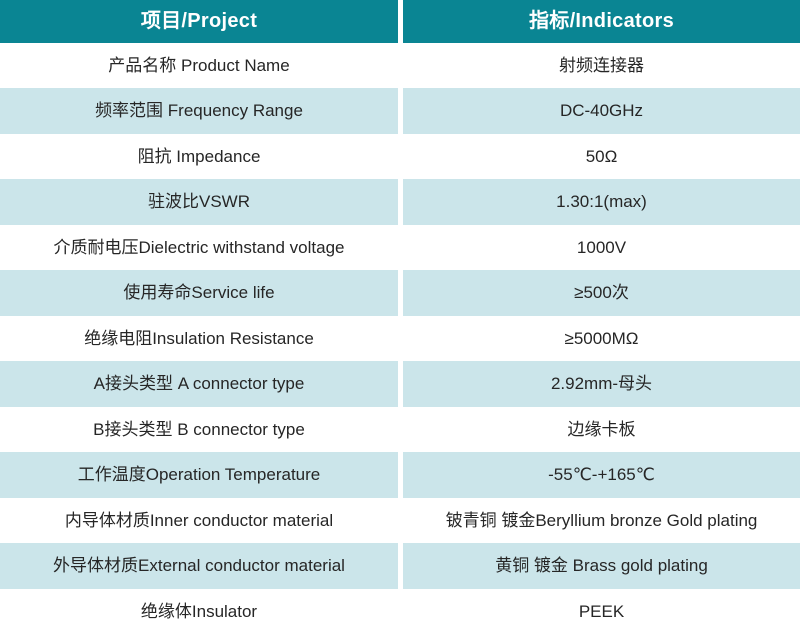  I want to click on project-cell: 产品名称 Product Name, so click(199, 66).